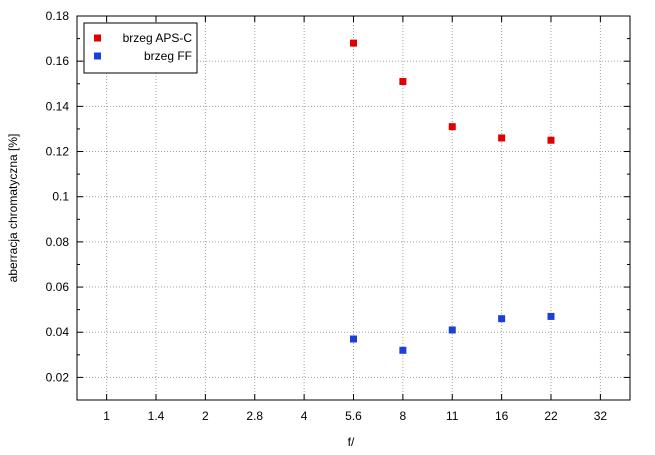 Image resolution: width=655 pixels, height=455 pixels. I want to click on x-axis-title: f/, so click(351, 442).